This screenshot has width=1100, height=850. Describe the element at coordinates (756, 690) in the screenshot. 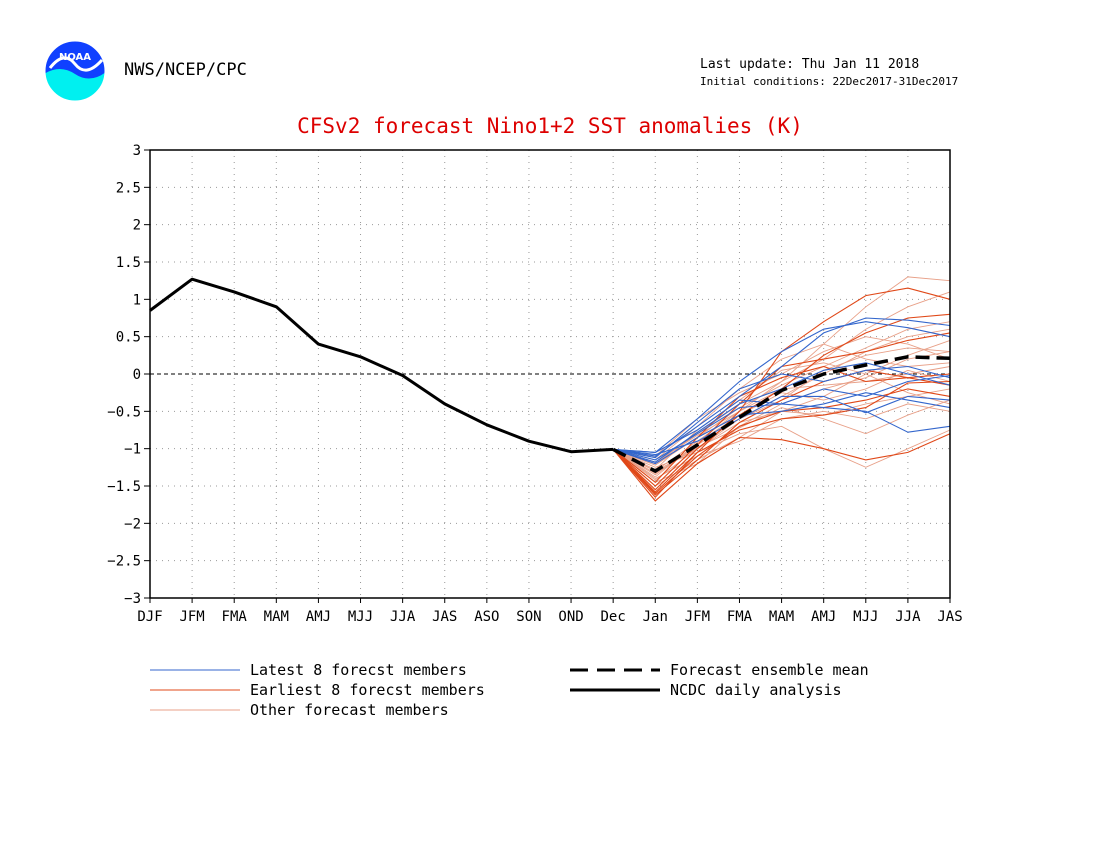

I see `legend-label-analysis: NCDC daily analysis` at that location.